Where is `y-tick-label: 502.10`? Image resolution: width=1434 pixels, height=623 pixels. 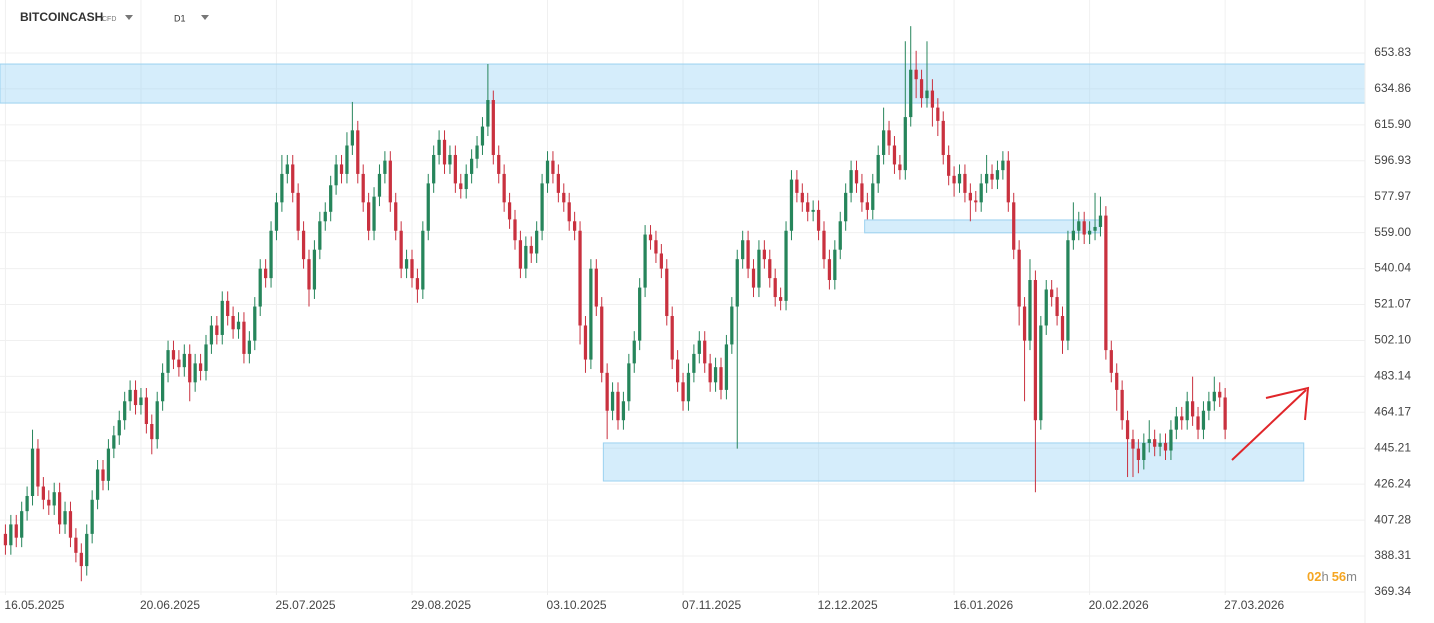
y-tick-label: 502.10 is located at coordinates (1392, 340).